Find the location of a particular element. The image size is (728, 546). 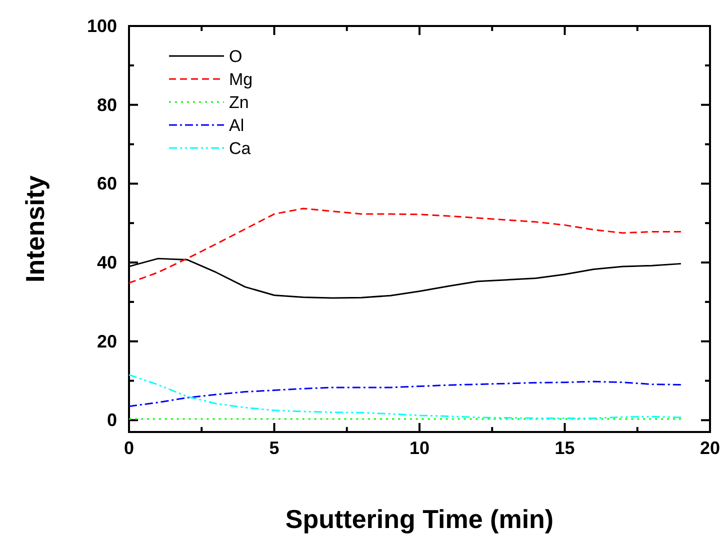

x-tick-label: 5 is located at coordinates (274, 448).